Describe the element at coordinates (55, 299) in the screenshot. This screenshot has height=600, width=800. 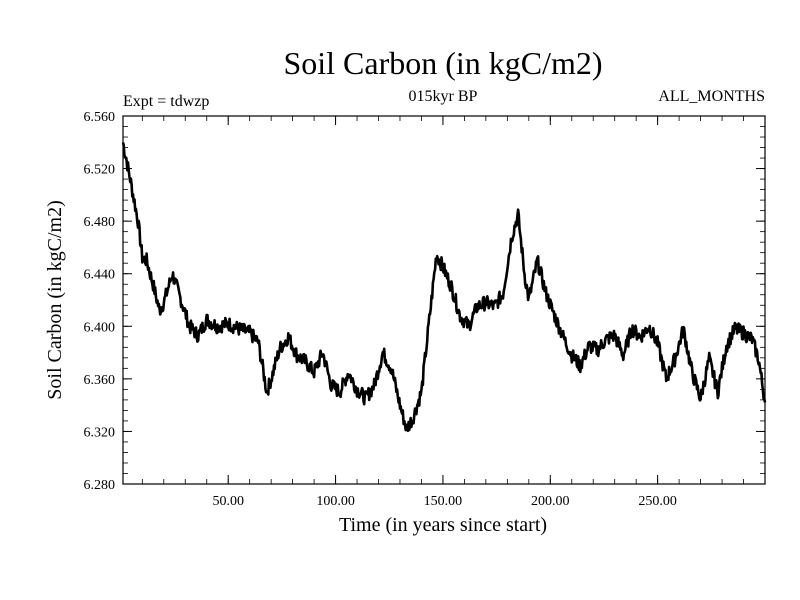
I see `y-axis-label: Soil Carbon (in kgC/m2)` at that location.